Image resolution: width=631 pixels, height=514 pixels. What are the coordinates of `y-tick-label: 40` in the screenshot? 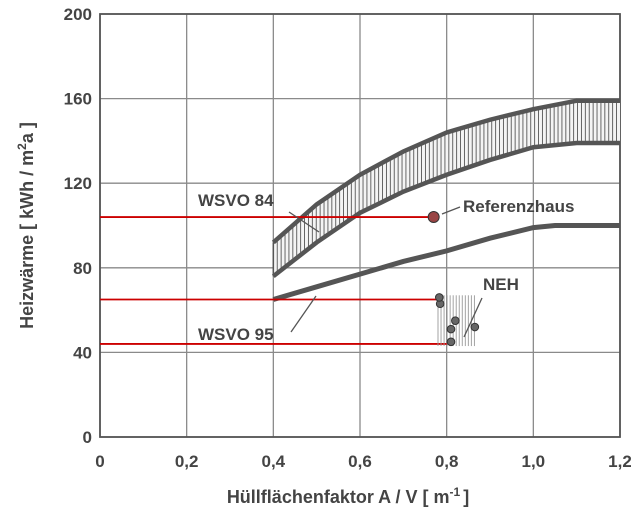 It's located at (82, 352).